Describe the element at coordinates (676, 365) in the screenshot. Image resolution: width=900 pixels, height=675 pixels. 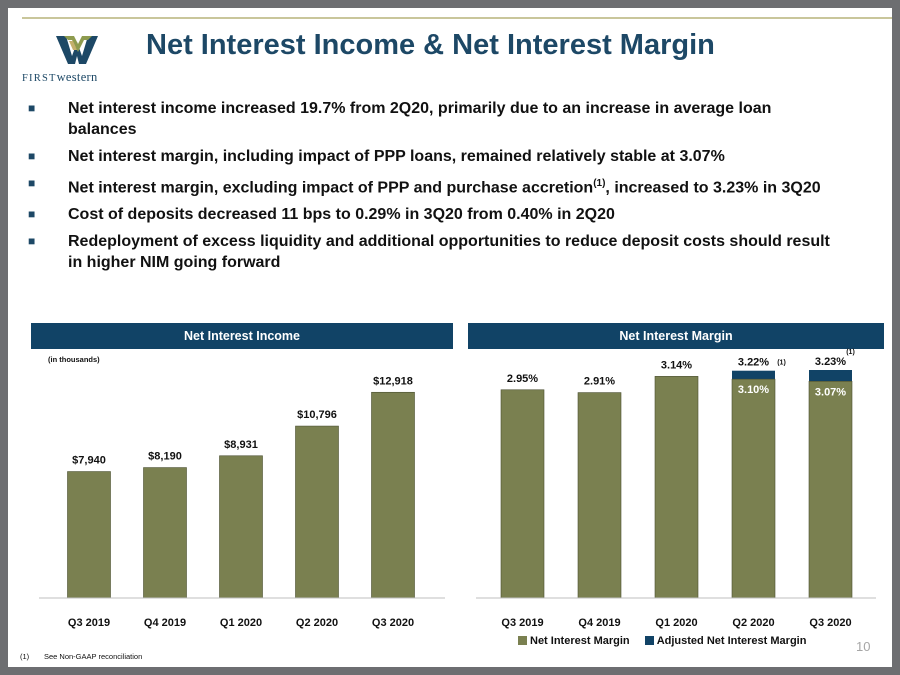
I see `nim-data-label: 3.14%` at that location.